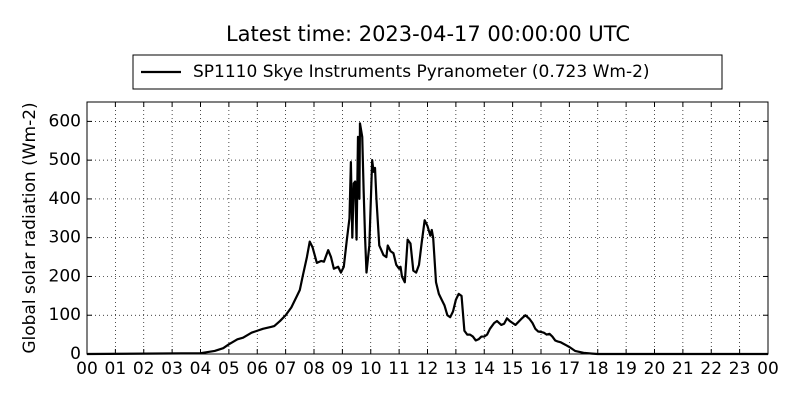  What do you see at coordinates (570, 369) in the screenshot?
I see `x-tick-label: 17` at bounding box center [570, 369].